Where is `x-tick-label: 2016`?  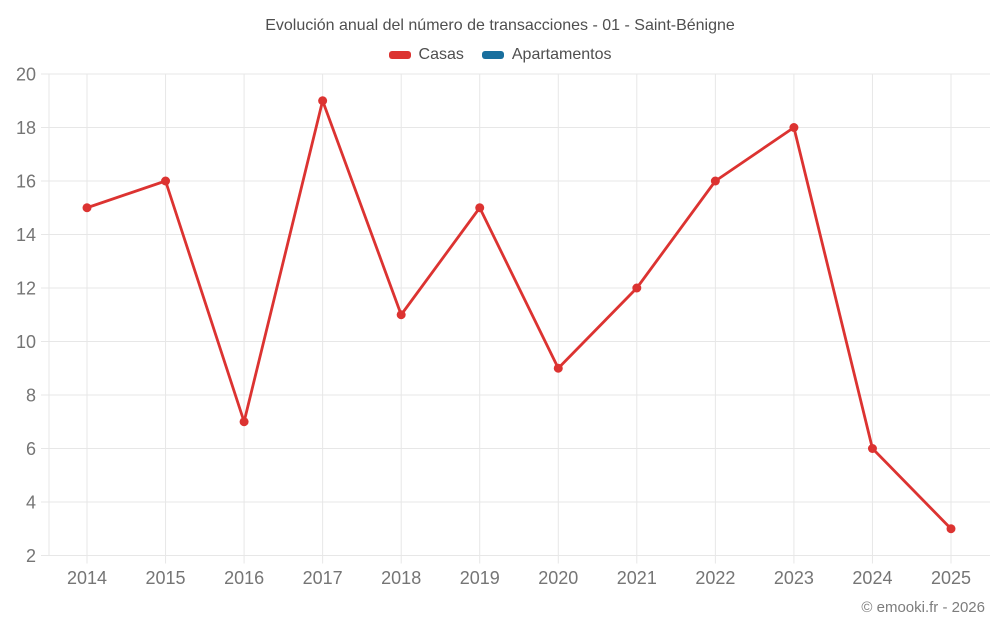 x-tick-label: 2016 is located at coordinates (244, 578).